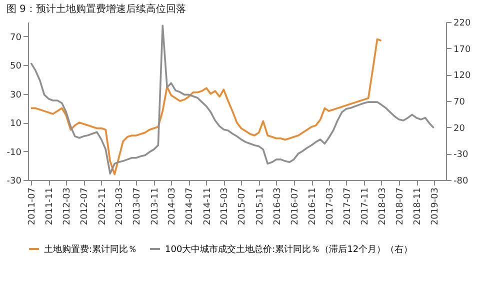  Describe the element at coordinates (330, 207) in the screenshot. I see `x-tick-label: 2017-03` at that location.